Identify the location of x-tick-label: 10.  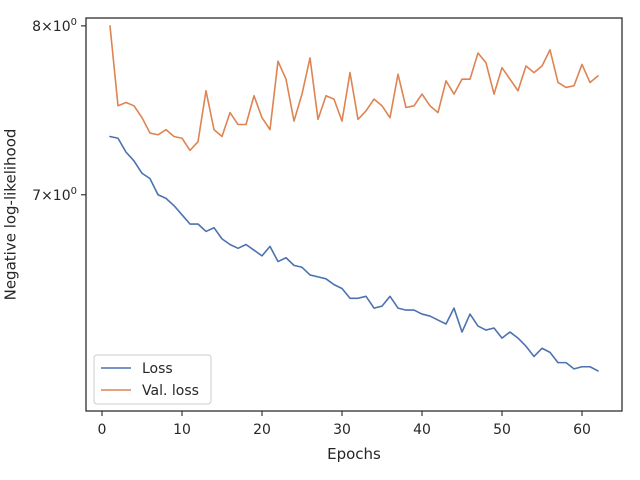
(182, 430).